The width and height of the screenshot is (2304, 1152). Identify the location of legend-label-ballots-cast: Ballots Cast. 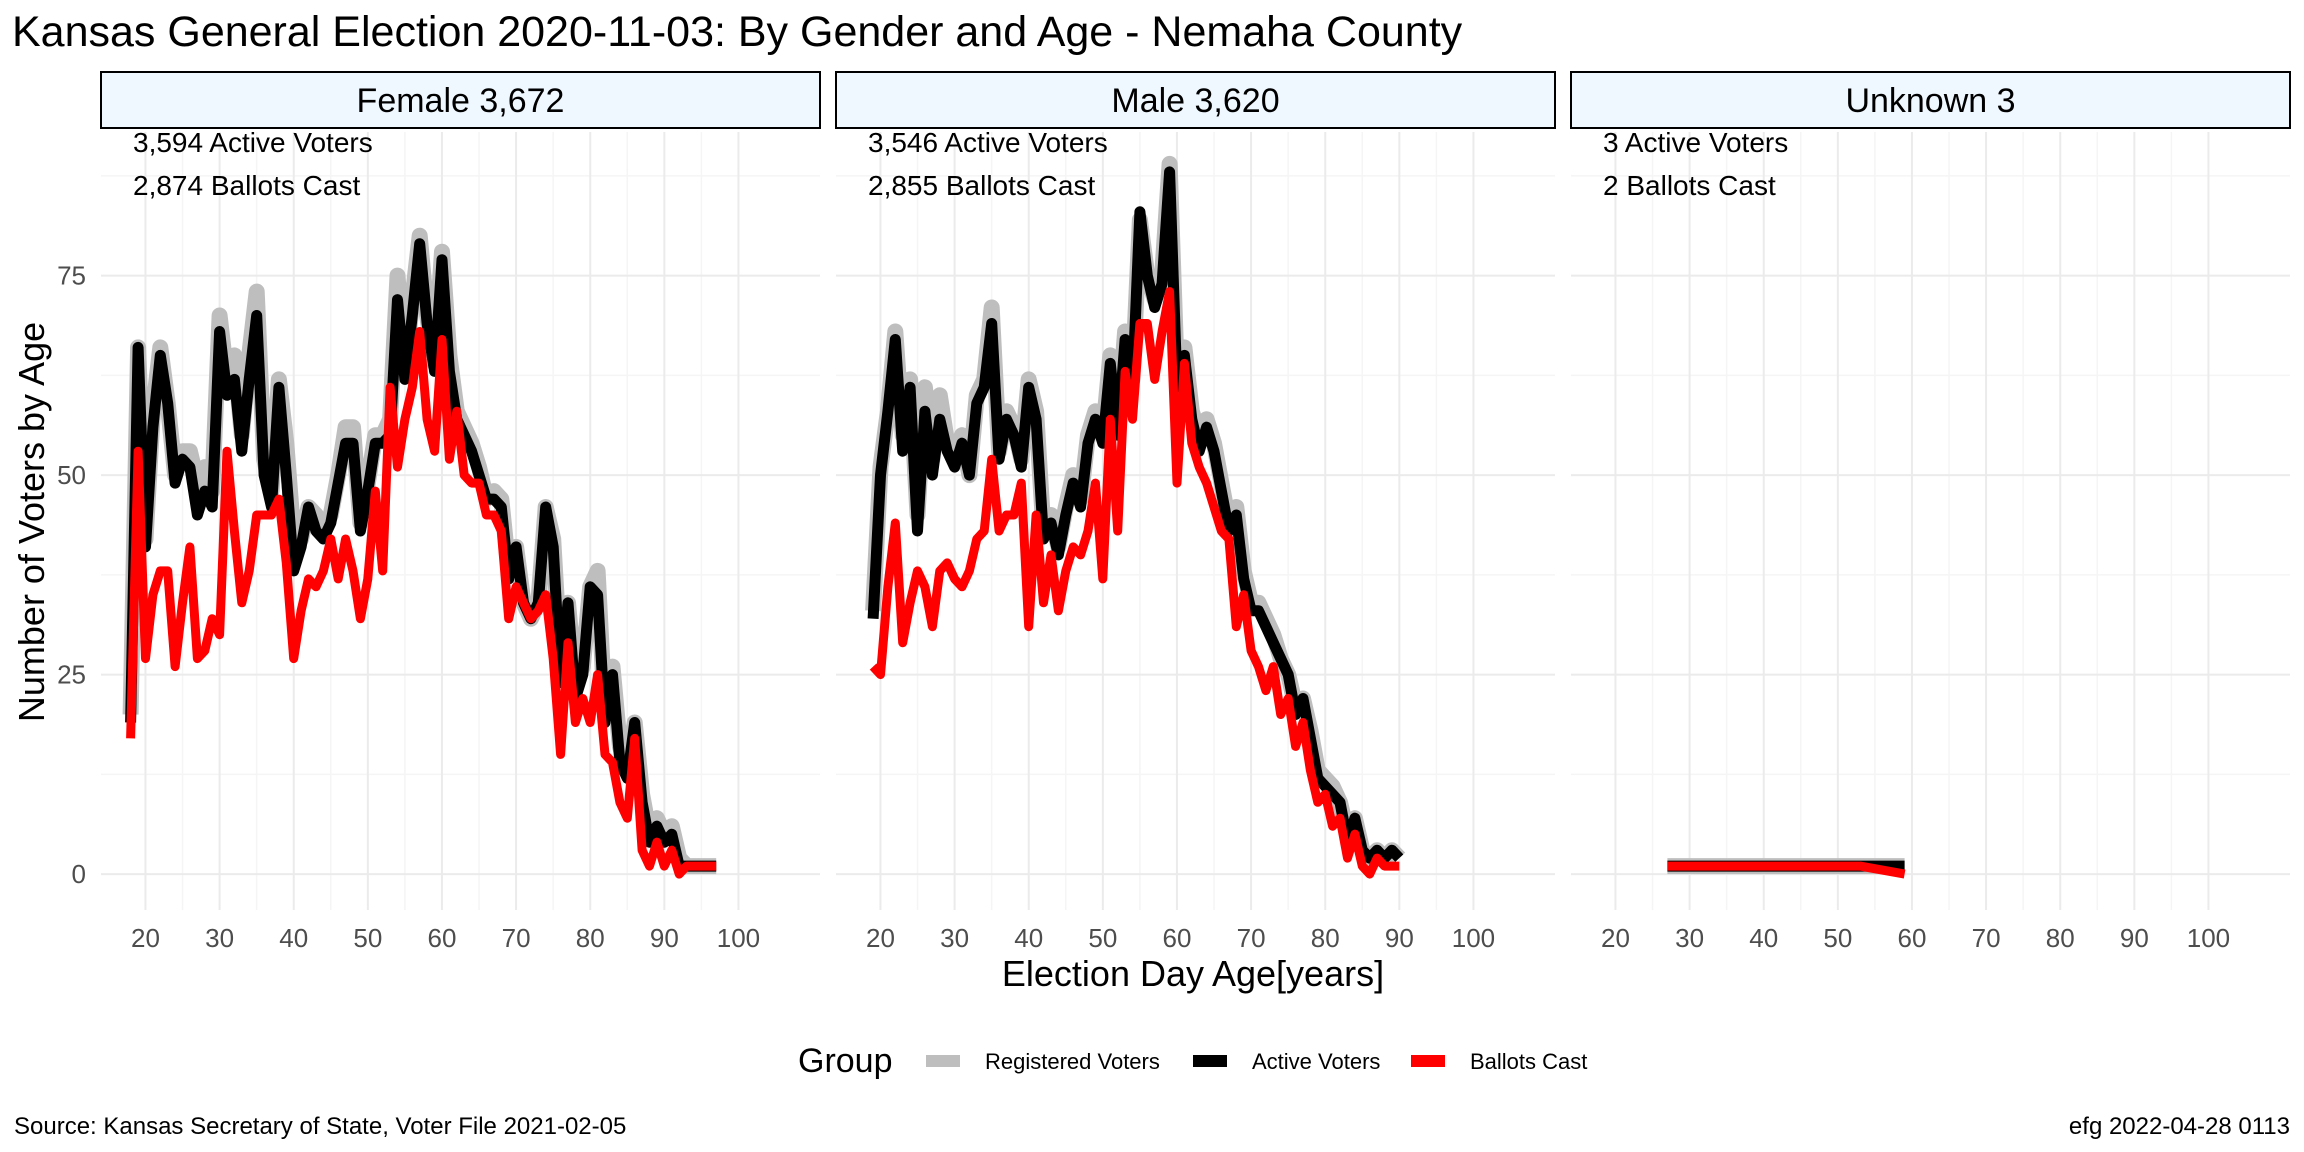
(1528, 1061).